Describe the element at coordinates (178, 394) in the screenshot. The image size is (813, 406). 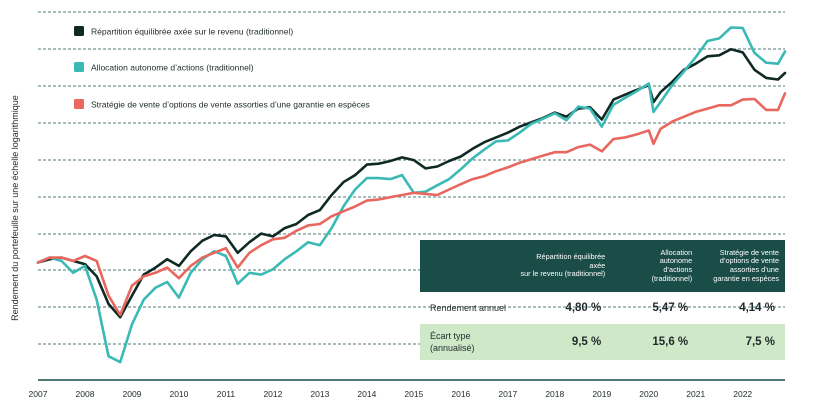
I see `x-tick-label: 2010` at that location.